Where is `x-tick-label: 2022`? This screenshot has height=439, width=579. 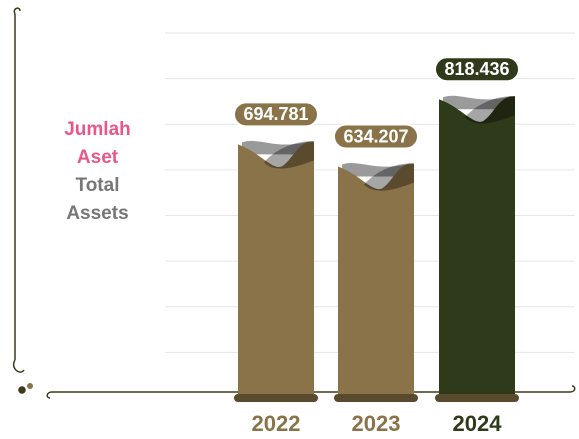 x-tick-label: 2022 is located at coordinates (276, 423).